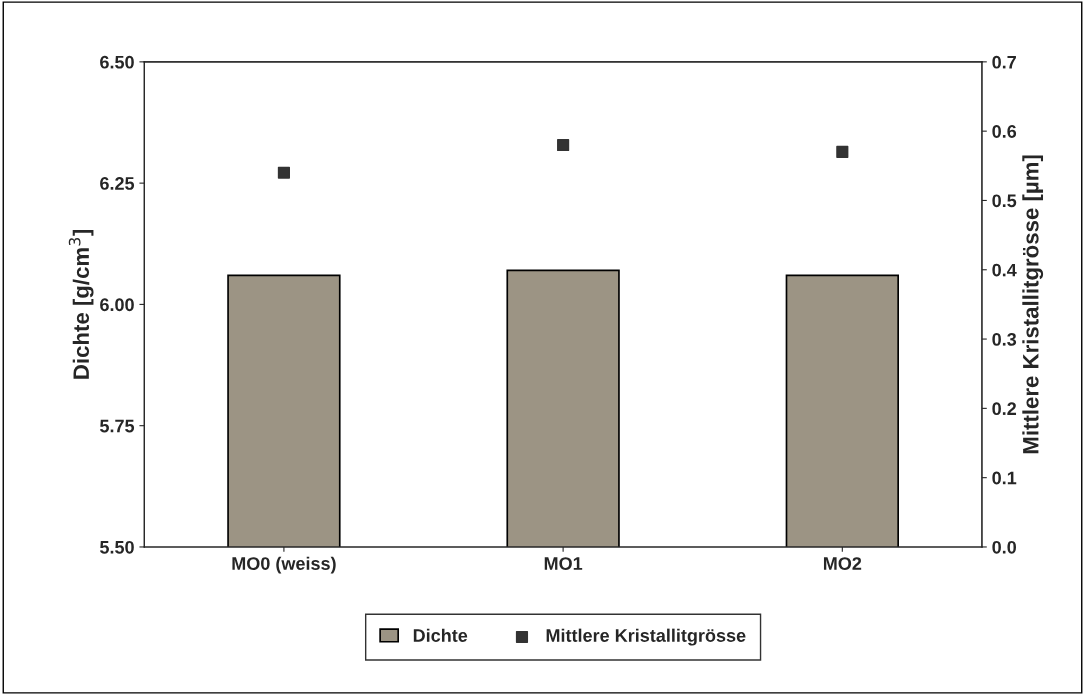 The width and height of the screenshot is (1085, 695). Describe the element at coordinates (563, 563) in the screenshot. I see `x-tick-label: MO1` at that location.